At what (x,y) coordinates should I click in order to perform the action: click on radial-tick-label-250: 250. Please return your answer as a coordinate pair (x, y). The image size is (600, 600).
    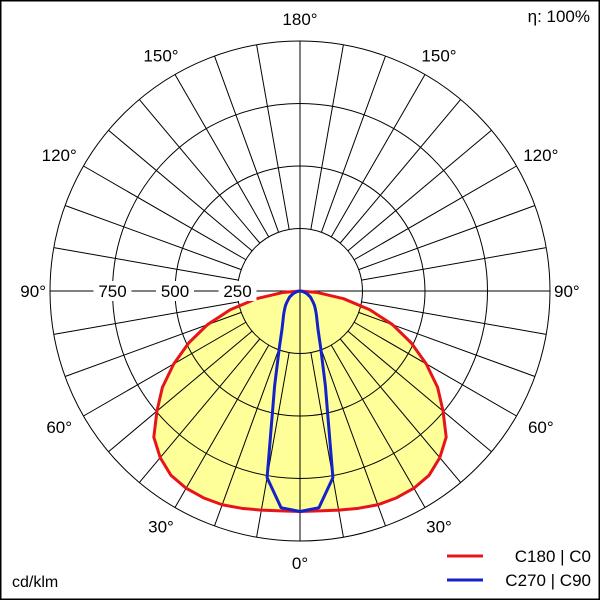
    Looking at the image, I should click on (237, 291).